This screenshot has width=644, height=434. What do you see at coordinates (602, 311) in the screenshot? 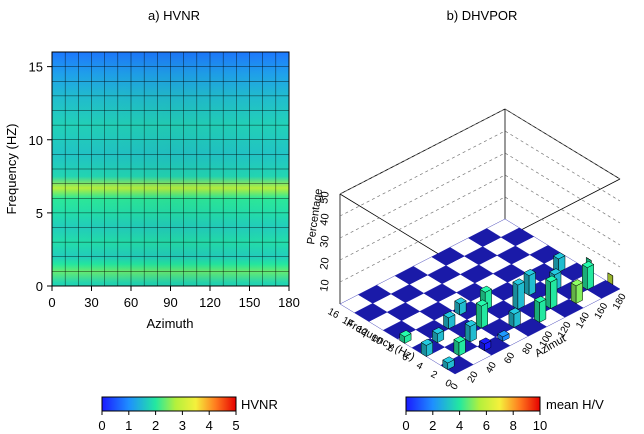
I see `azimut-tick-label: 160` at bounding box center [602, 311].